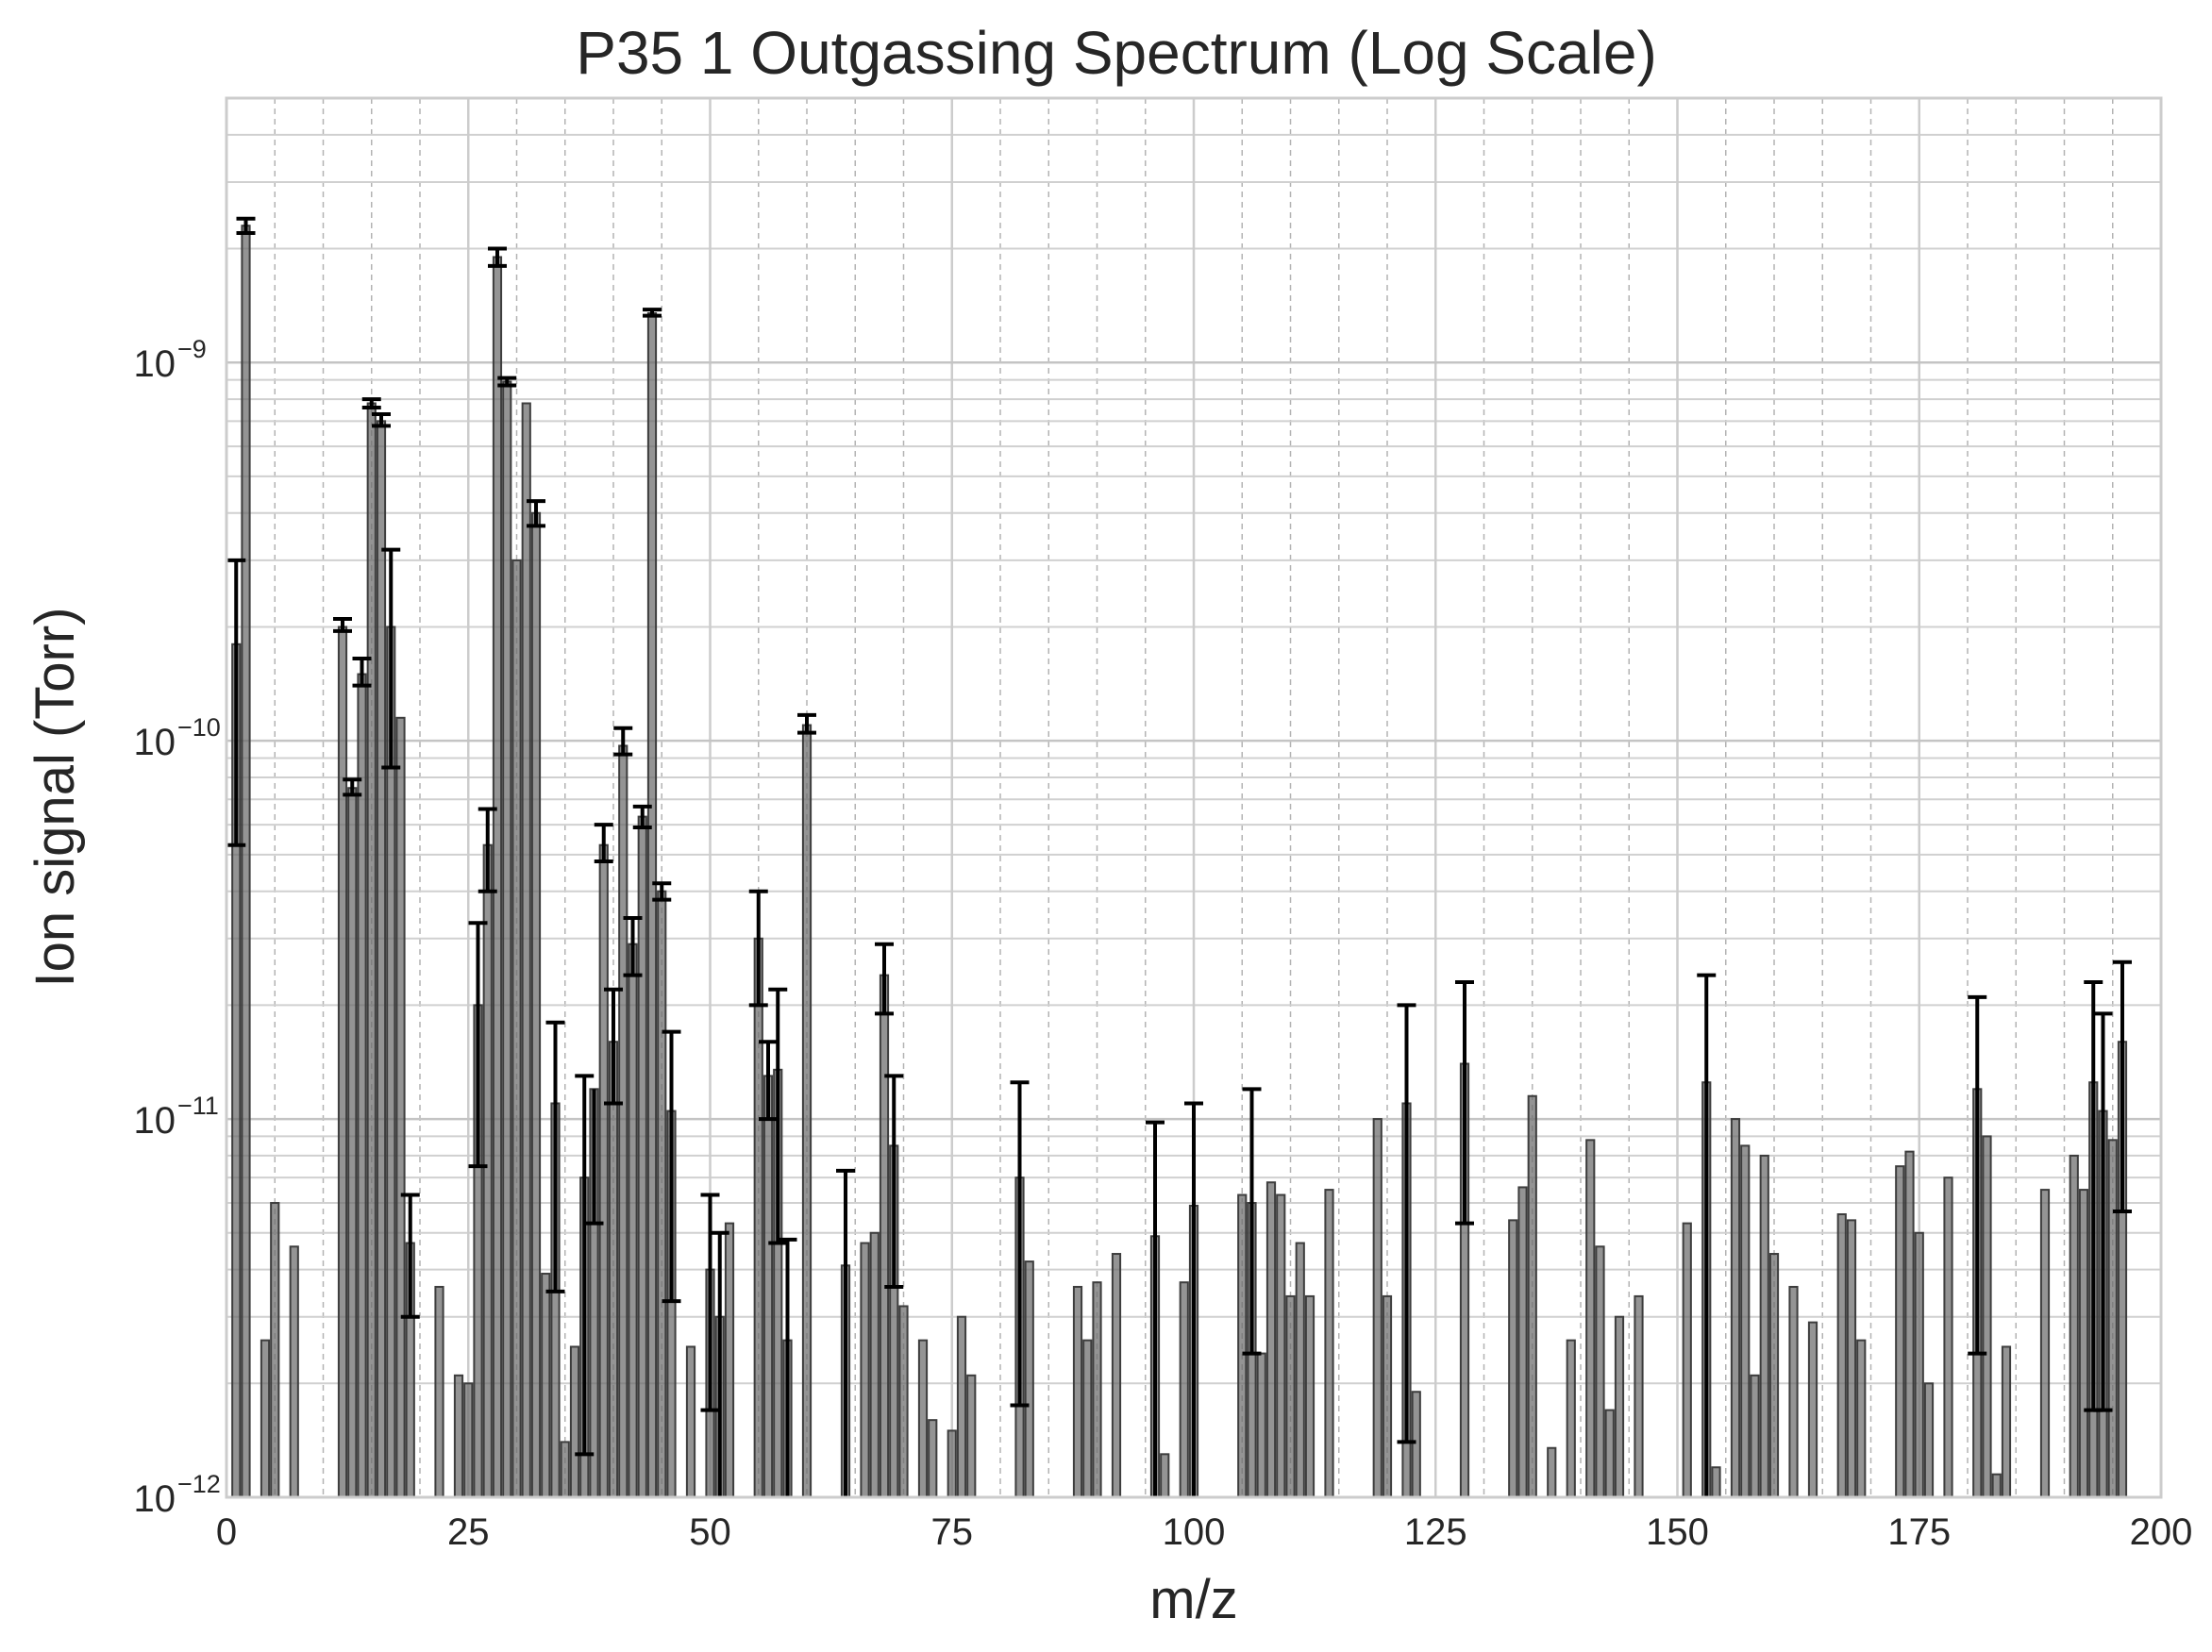 The width and height of the screenshot is (2212, 1652). I want to click on x-tick-label: 25, so click(469, 1532).